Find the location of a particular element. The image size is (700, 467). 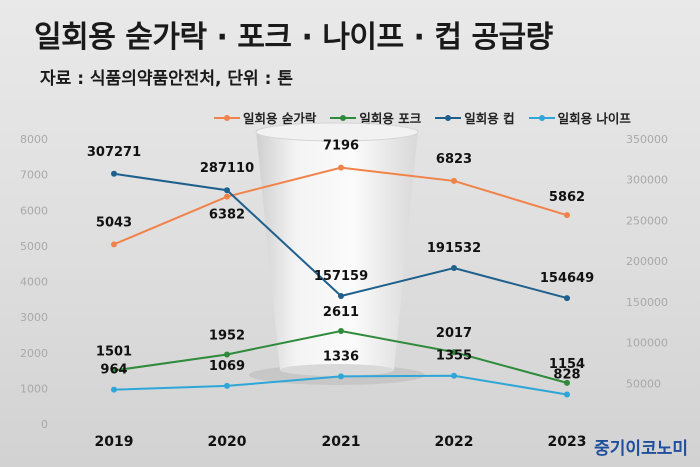

left-tick-label: 8000 is located at coordinates (34, 139).